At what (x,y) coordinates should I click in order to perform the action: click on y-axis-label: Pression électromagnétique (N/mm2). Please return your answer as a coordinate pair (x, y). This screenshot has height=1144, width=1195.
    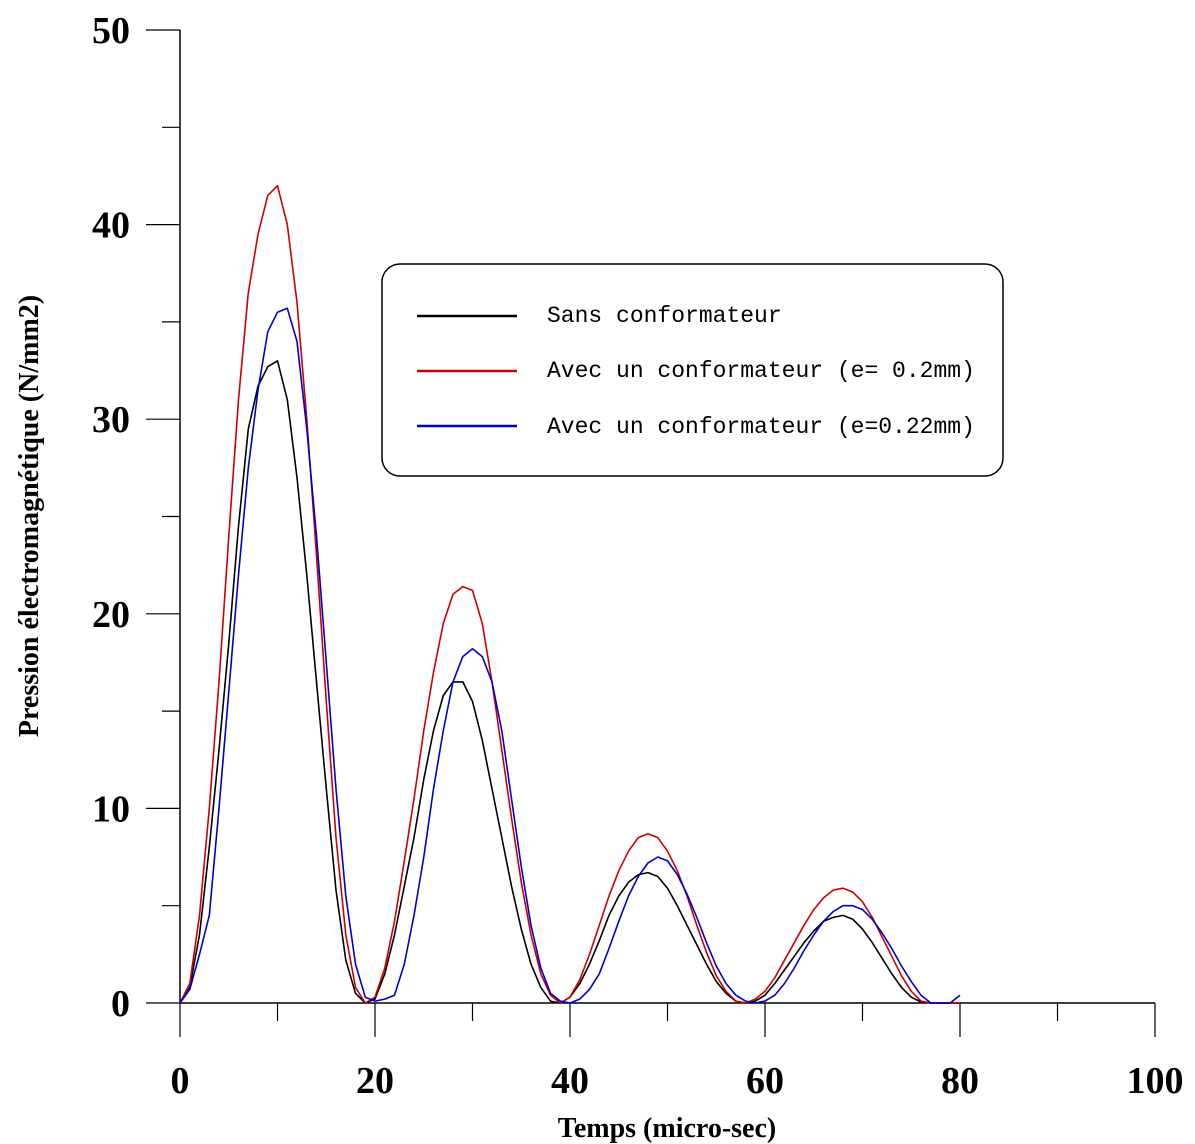
    Looking at the image, I should click on (29, 516).